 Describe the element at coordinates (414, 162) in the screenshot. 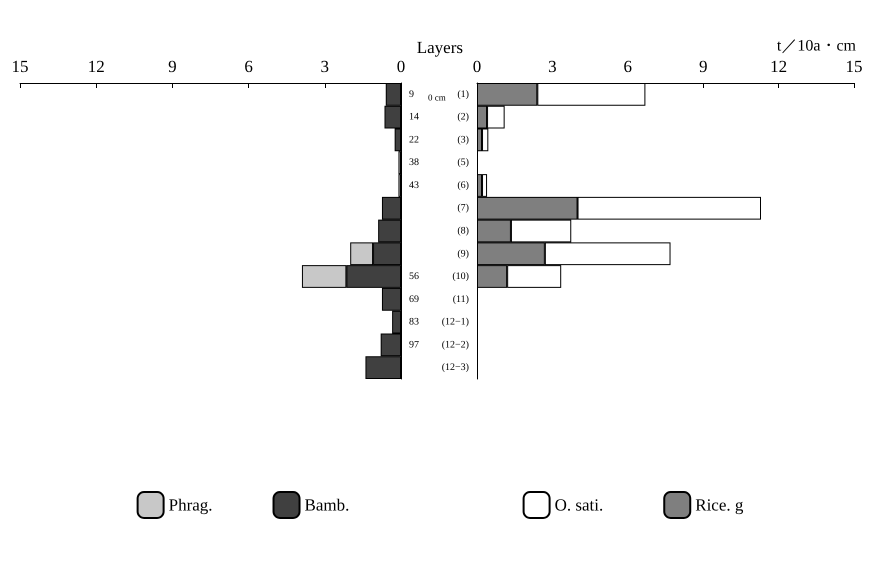

I see `y-tick-label: 38` at that location.